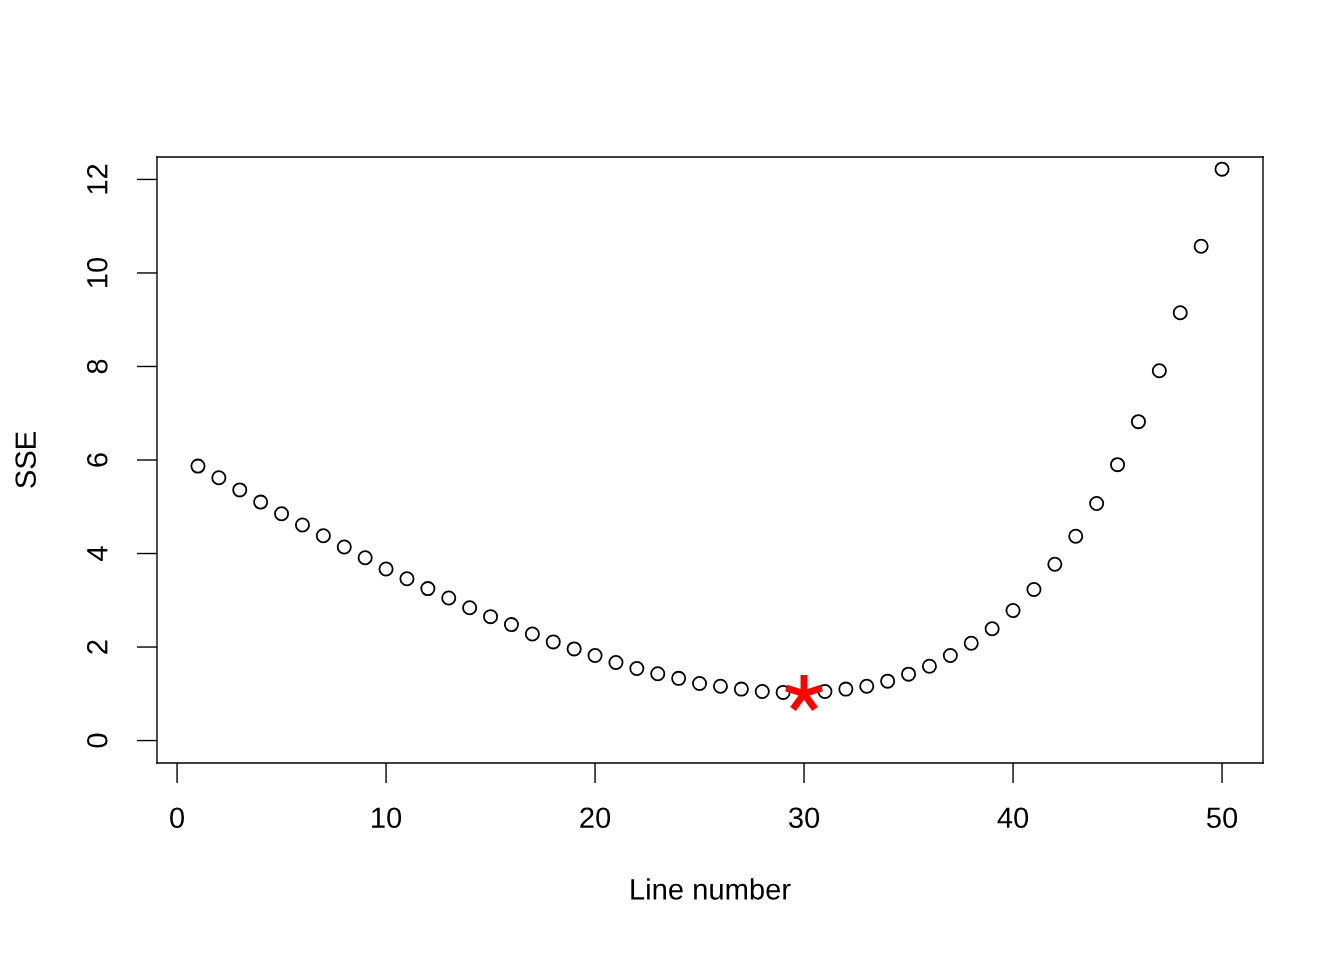 The height and width of the screenshot is (960, 1344). What do you see at coordinates (97, 647) in the screenshot?
I see `y-tick-label: 2` at bounding box center [97, 647].